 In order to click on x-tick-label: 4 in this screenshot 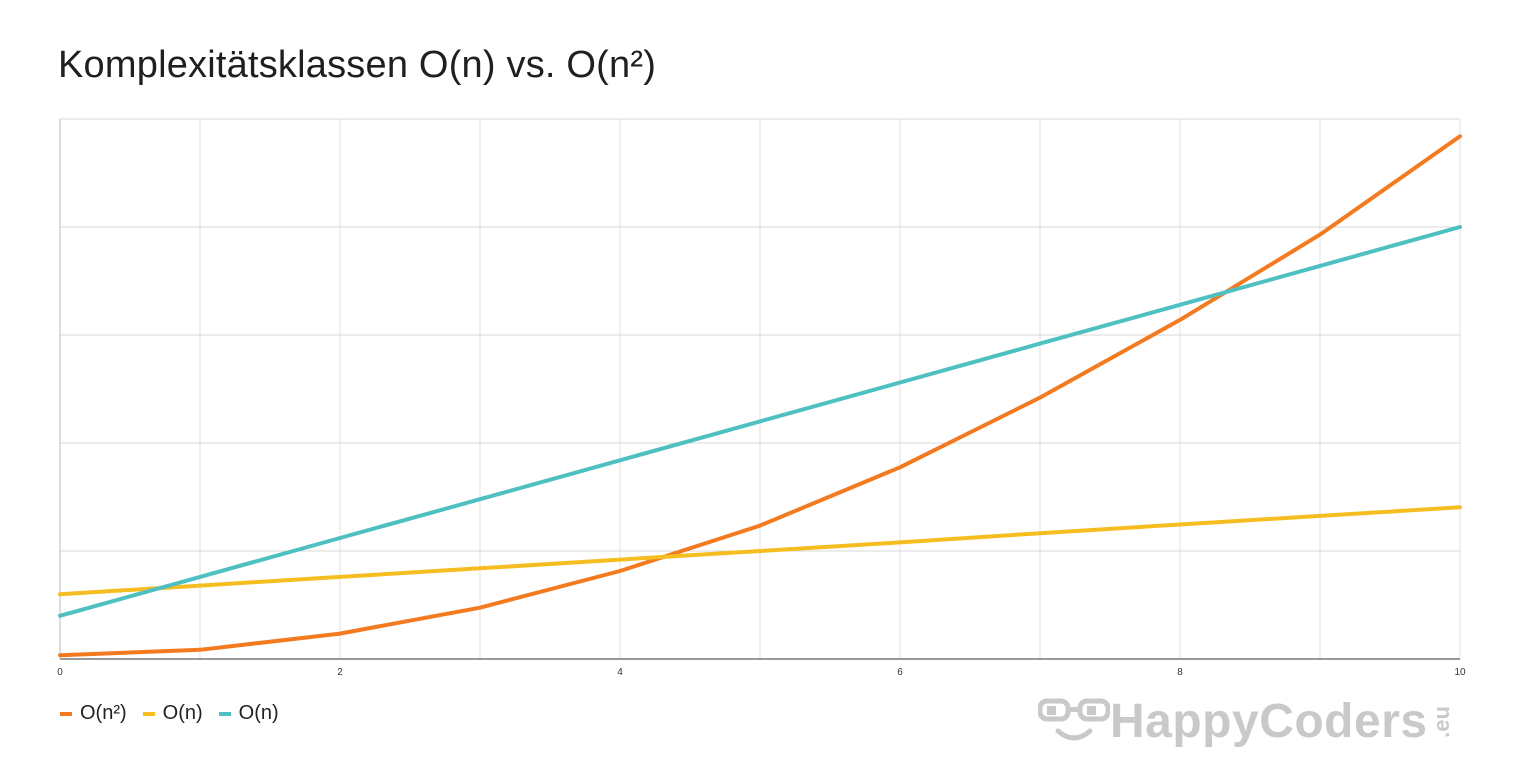, I will do `click(620, 672)`.